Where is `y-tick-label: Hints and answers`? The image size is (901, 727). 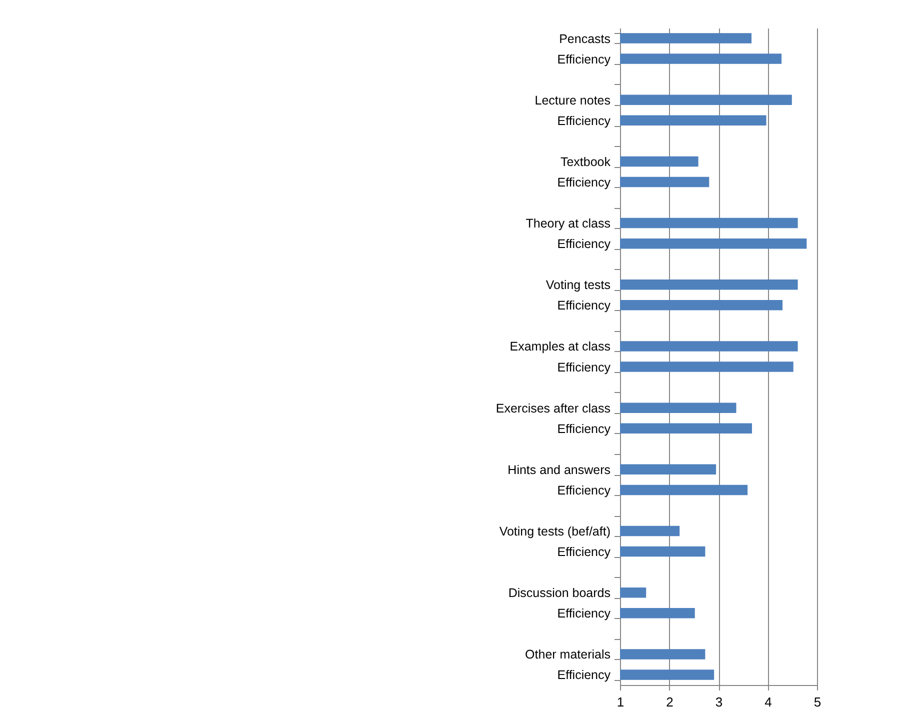
y-tick-label: Hints and answers is located at coordinates (559, 469).